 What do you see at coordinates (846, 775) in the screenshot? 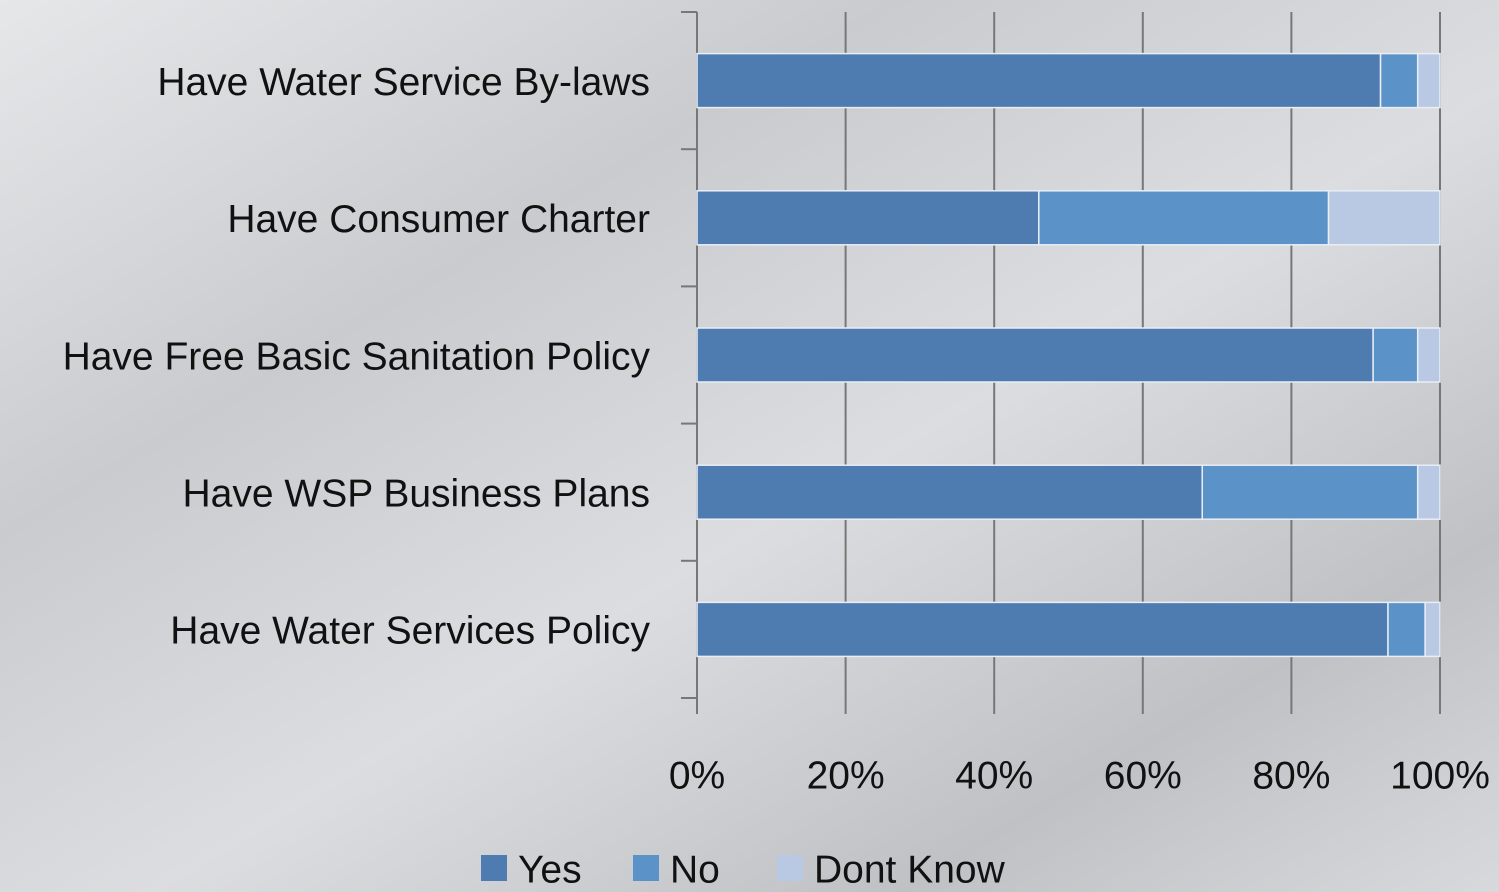
I see `x-tick-label: 20%` at bounding box center [846, 775].